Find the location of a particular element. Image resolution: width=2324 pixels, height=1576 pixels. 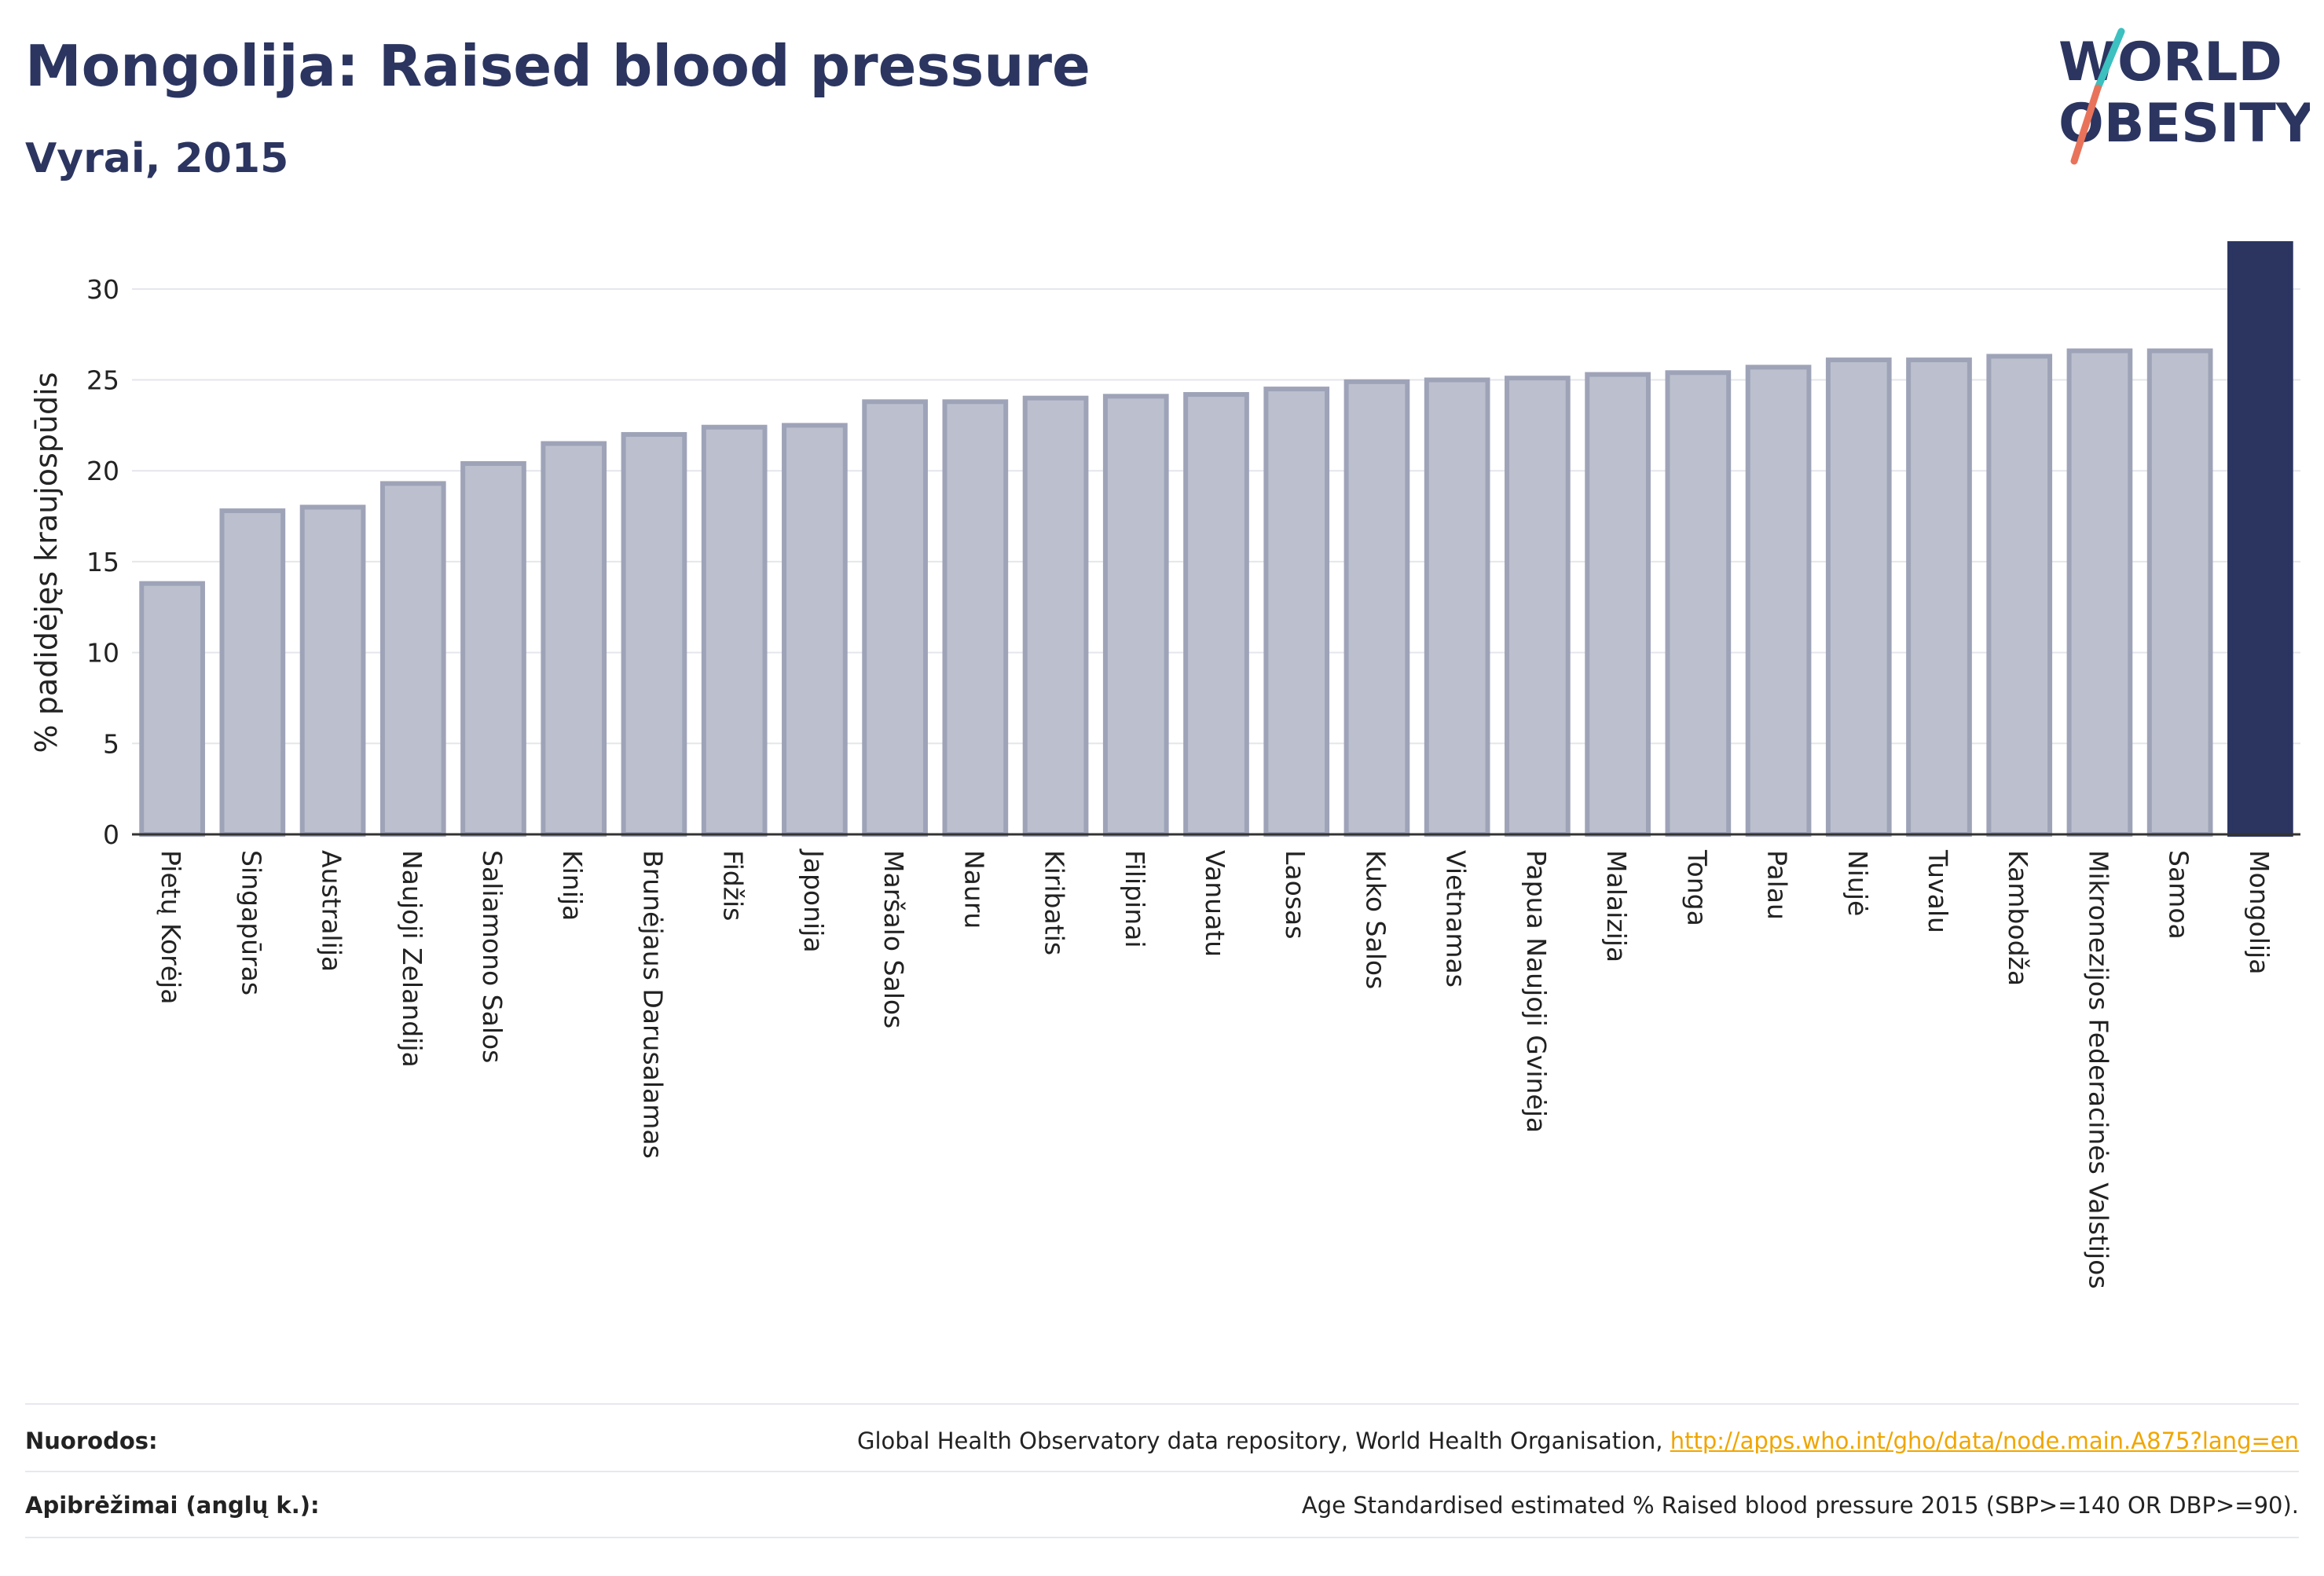

y-axis-ticks: 0 5 10 15 20 25 30 is located at coordinates (102, 562).